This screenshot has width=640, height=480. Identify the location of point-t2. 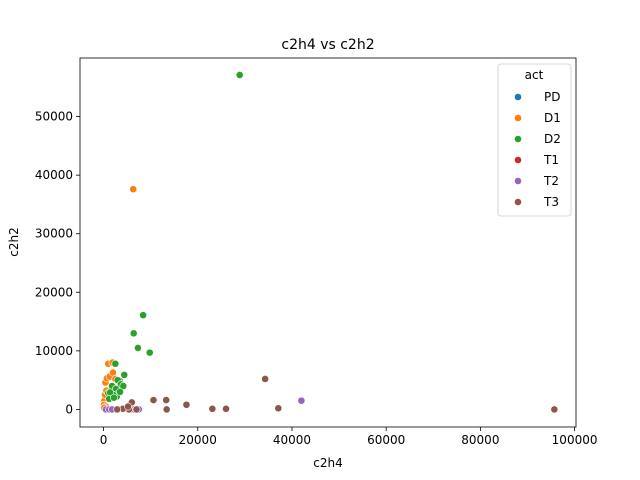
(301, 400).